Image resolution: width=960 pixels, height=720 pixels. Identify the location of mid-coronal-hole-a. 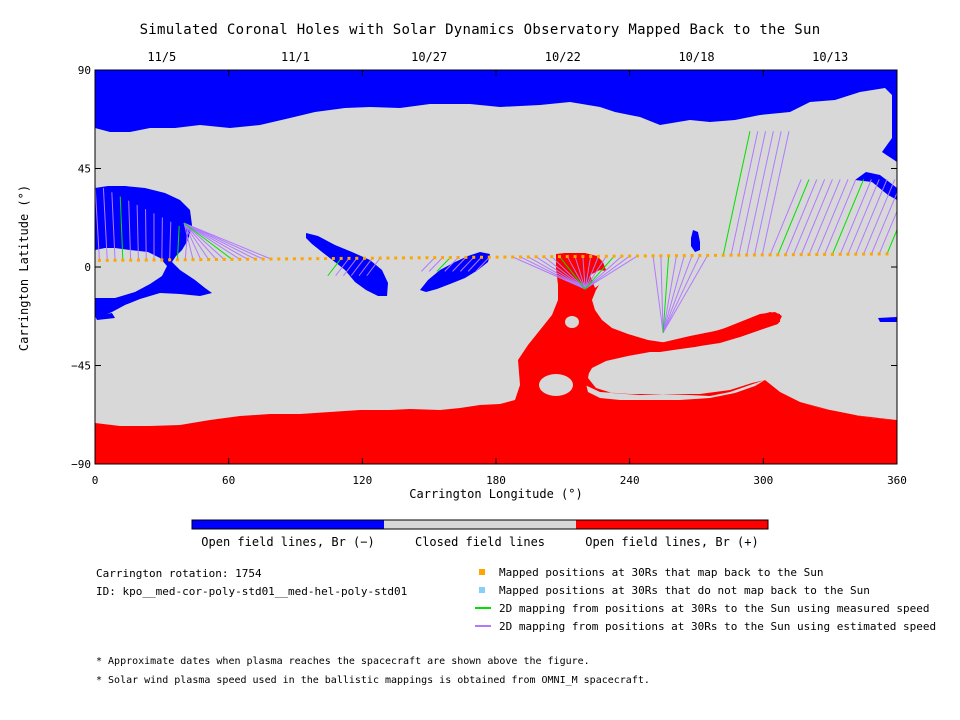
(347, 264).